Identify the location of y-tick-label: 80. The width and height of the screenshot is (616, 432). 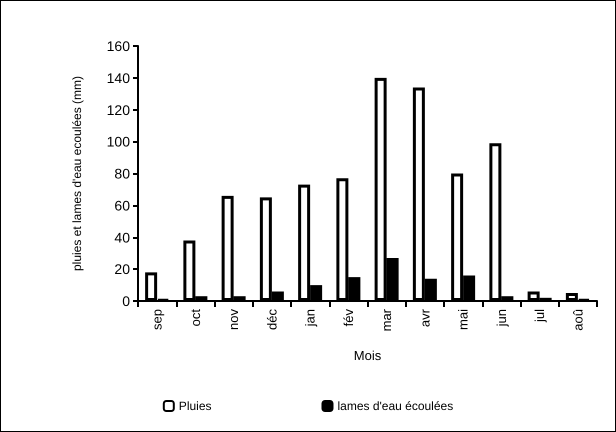
(122, 174).